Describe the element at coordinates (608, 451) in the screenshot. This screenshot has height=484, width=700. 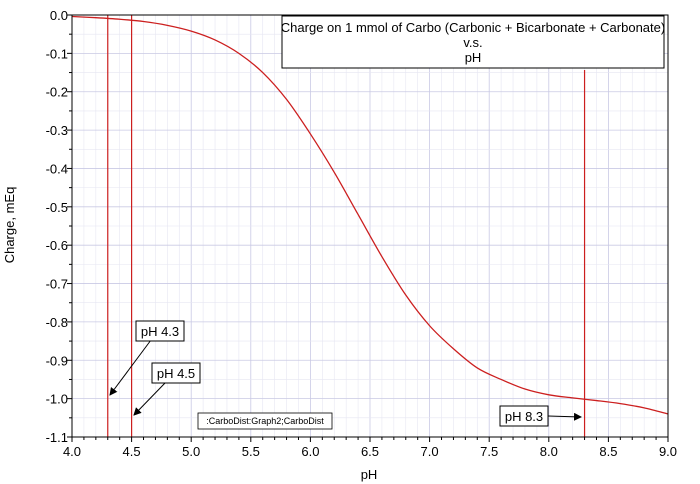
I see `x-tick-label: 8.5` at that location.